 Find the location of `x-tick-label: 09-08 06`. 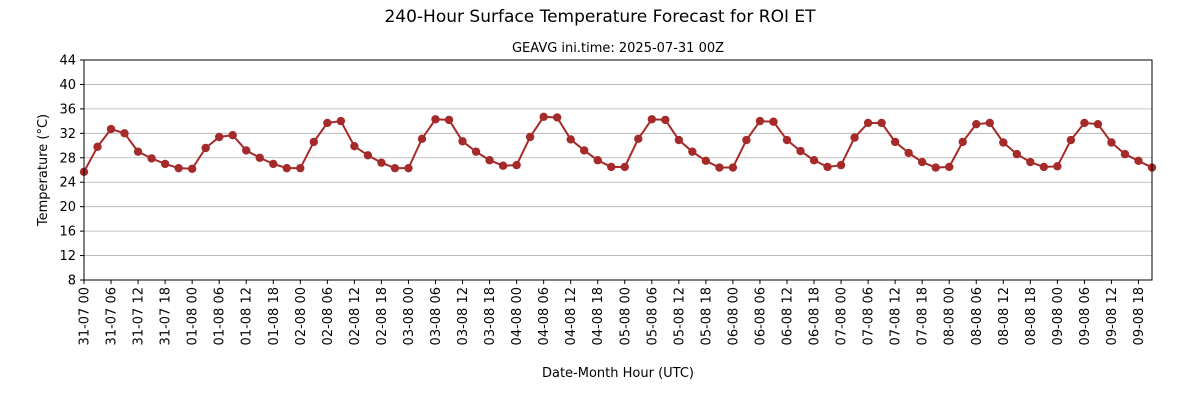

x-tick-label: 09-08 06 is located at coordinates (1085, 316).